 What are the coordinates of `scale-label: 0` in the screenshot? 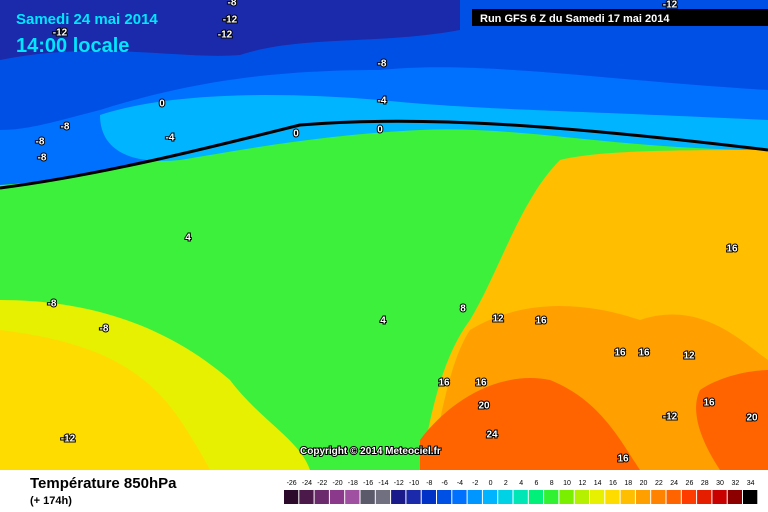 It's located at (491, 483).